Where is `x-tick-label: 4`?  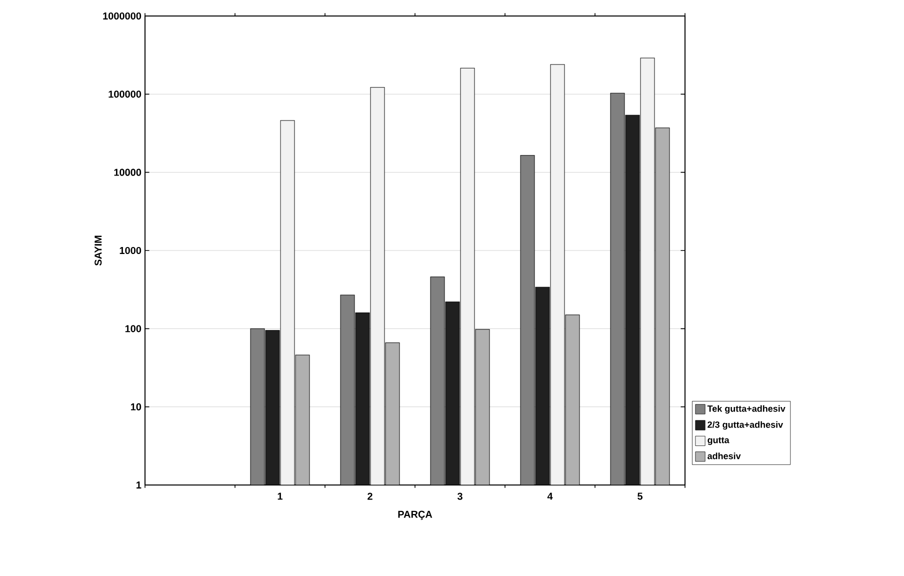
x-tick-label: 4 is located at coordinates (550, 496).